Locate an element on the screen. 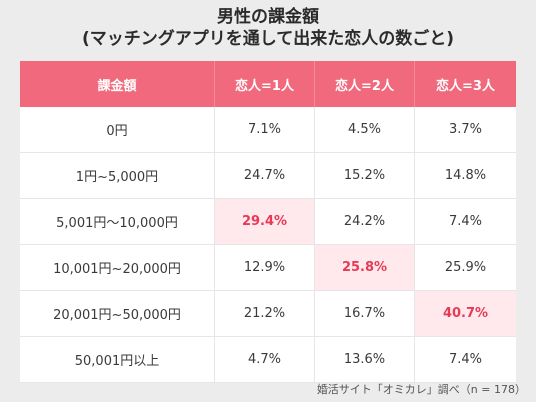 The width and height of the screenshot is (536, 402). row-label: 5,001円～10,000円 is located at coordinates (117, 222).